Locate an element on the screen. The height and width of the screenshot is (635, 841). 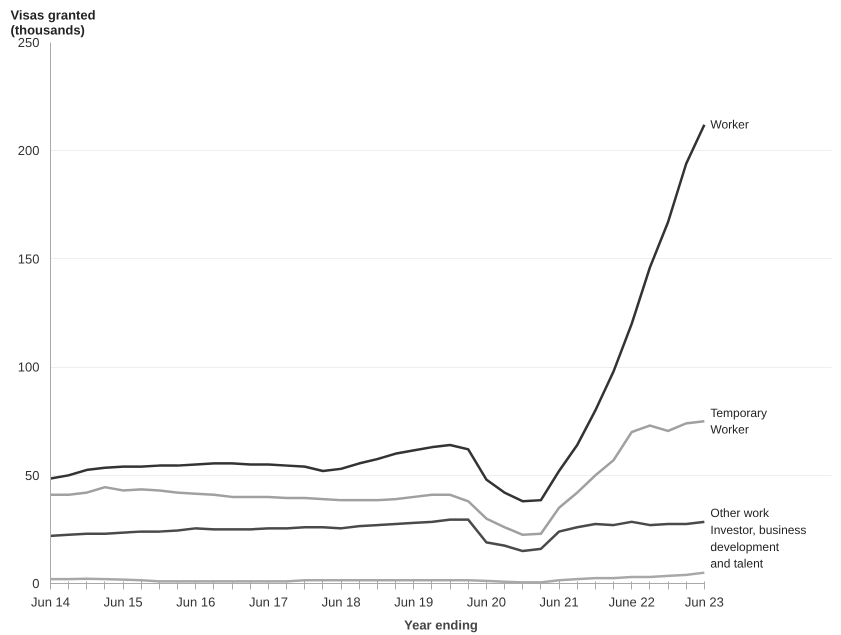
x-axis-title: Year ending is located at coordinates (441, 625).